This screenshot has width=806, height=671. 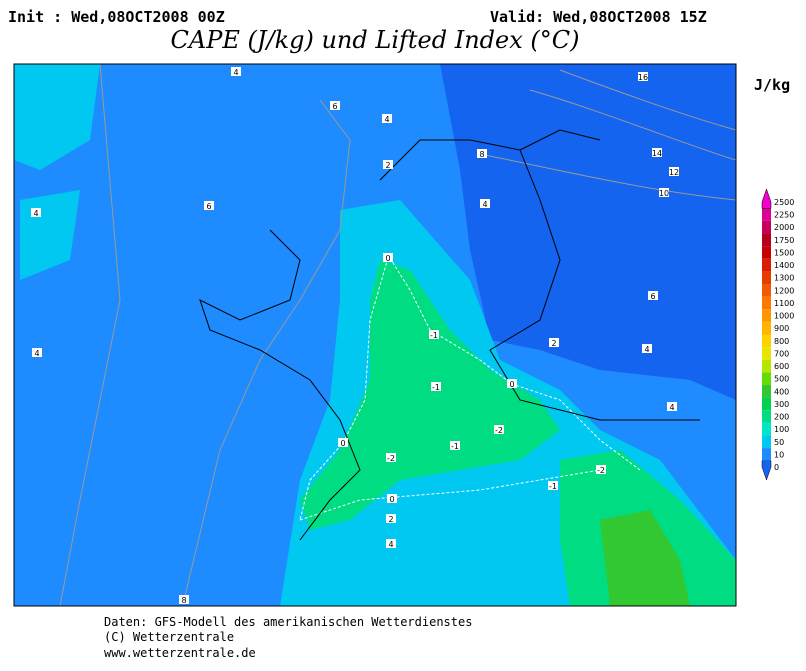 What do you see at coordinates (781, 379) in the screenshot?
I see `colorbar-label: 500` at bounding box center [781, 379].